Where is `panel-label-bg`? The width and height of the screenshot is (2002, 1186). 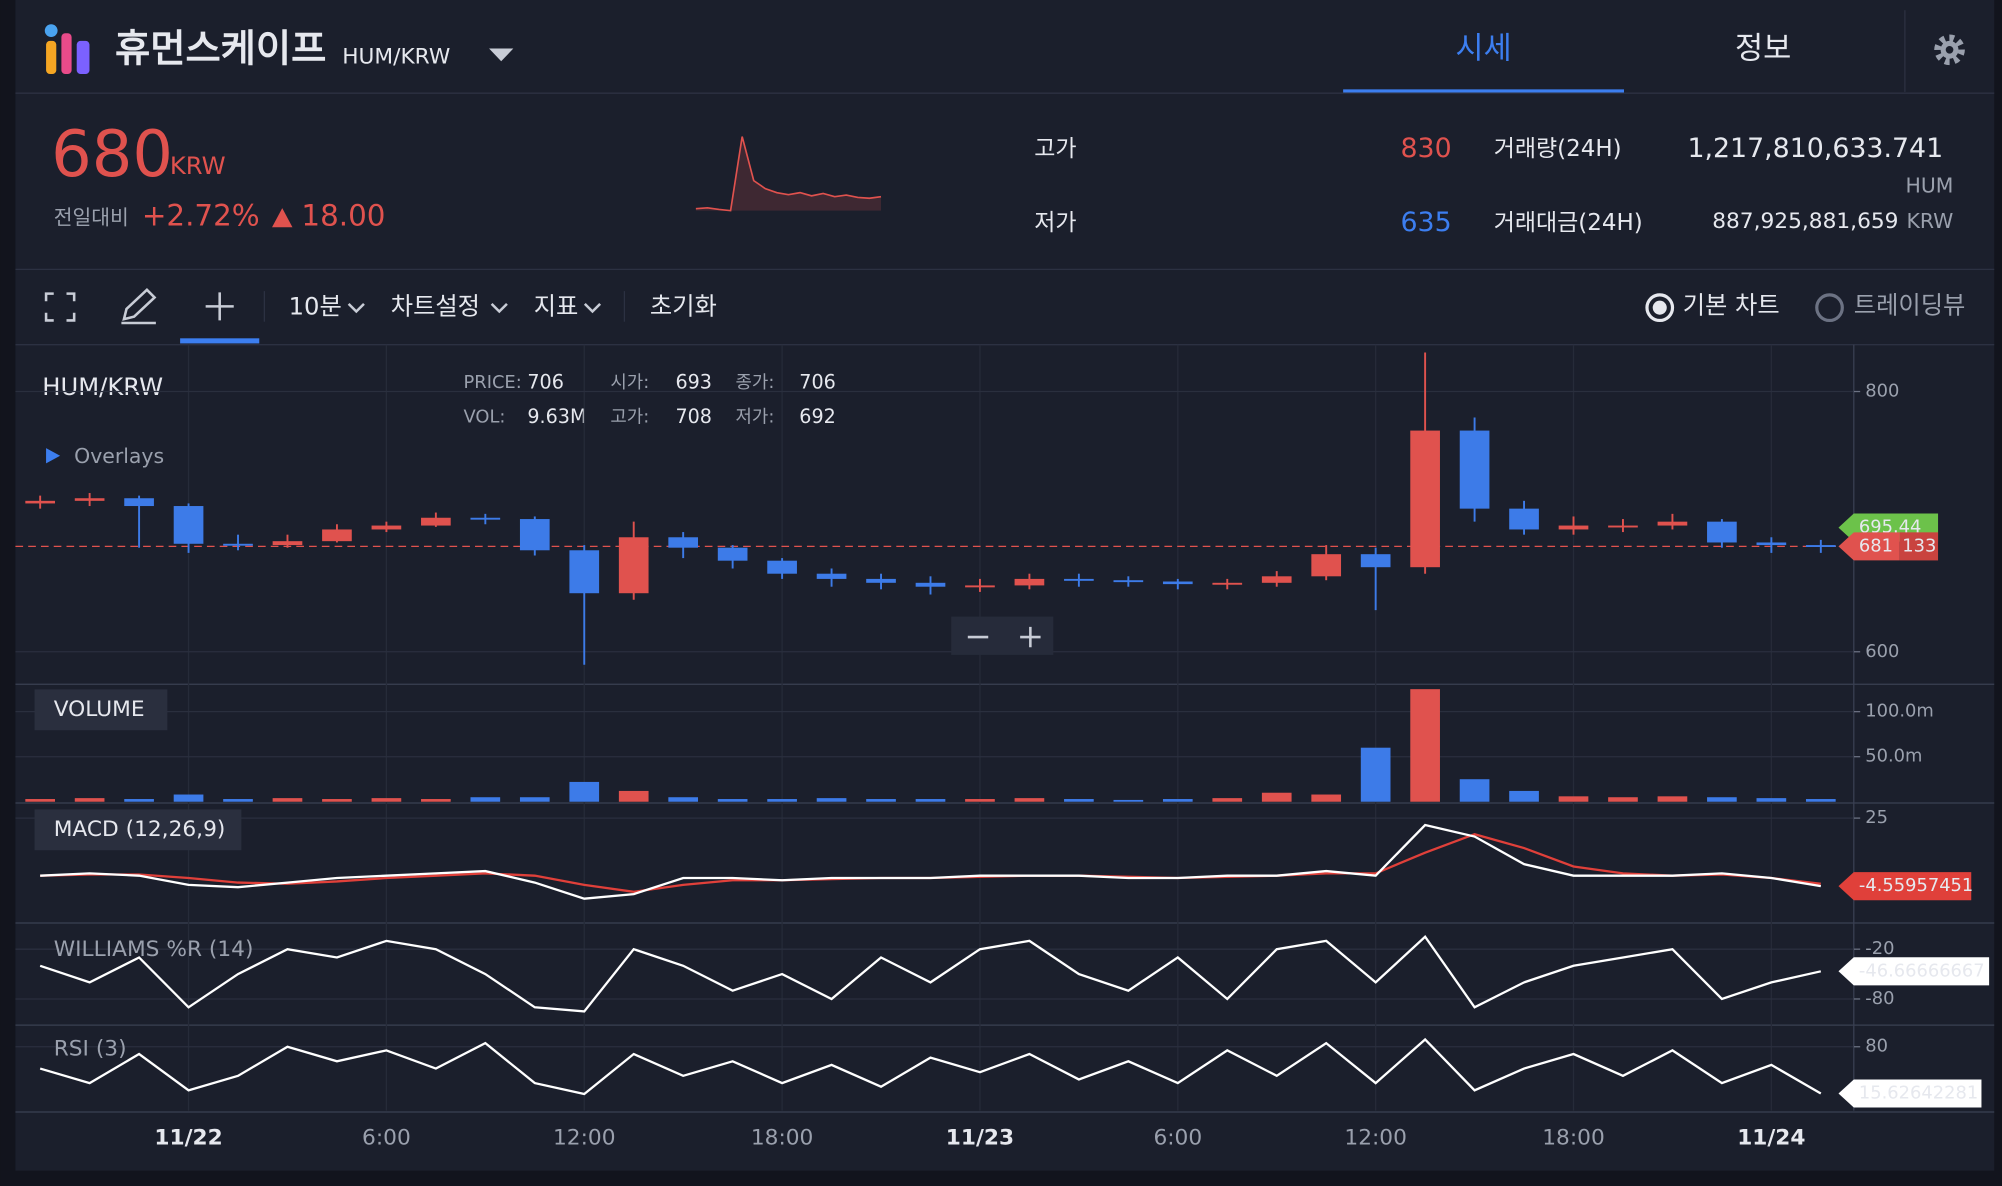
panel-label-bg is located at coordinates (138, 830).